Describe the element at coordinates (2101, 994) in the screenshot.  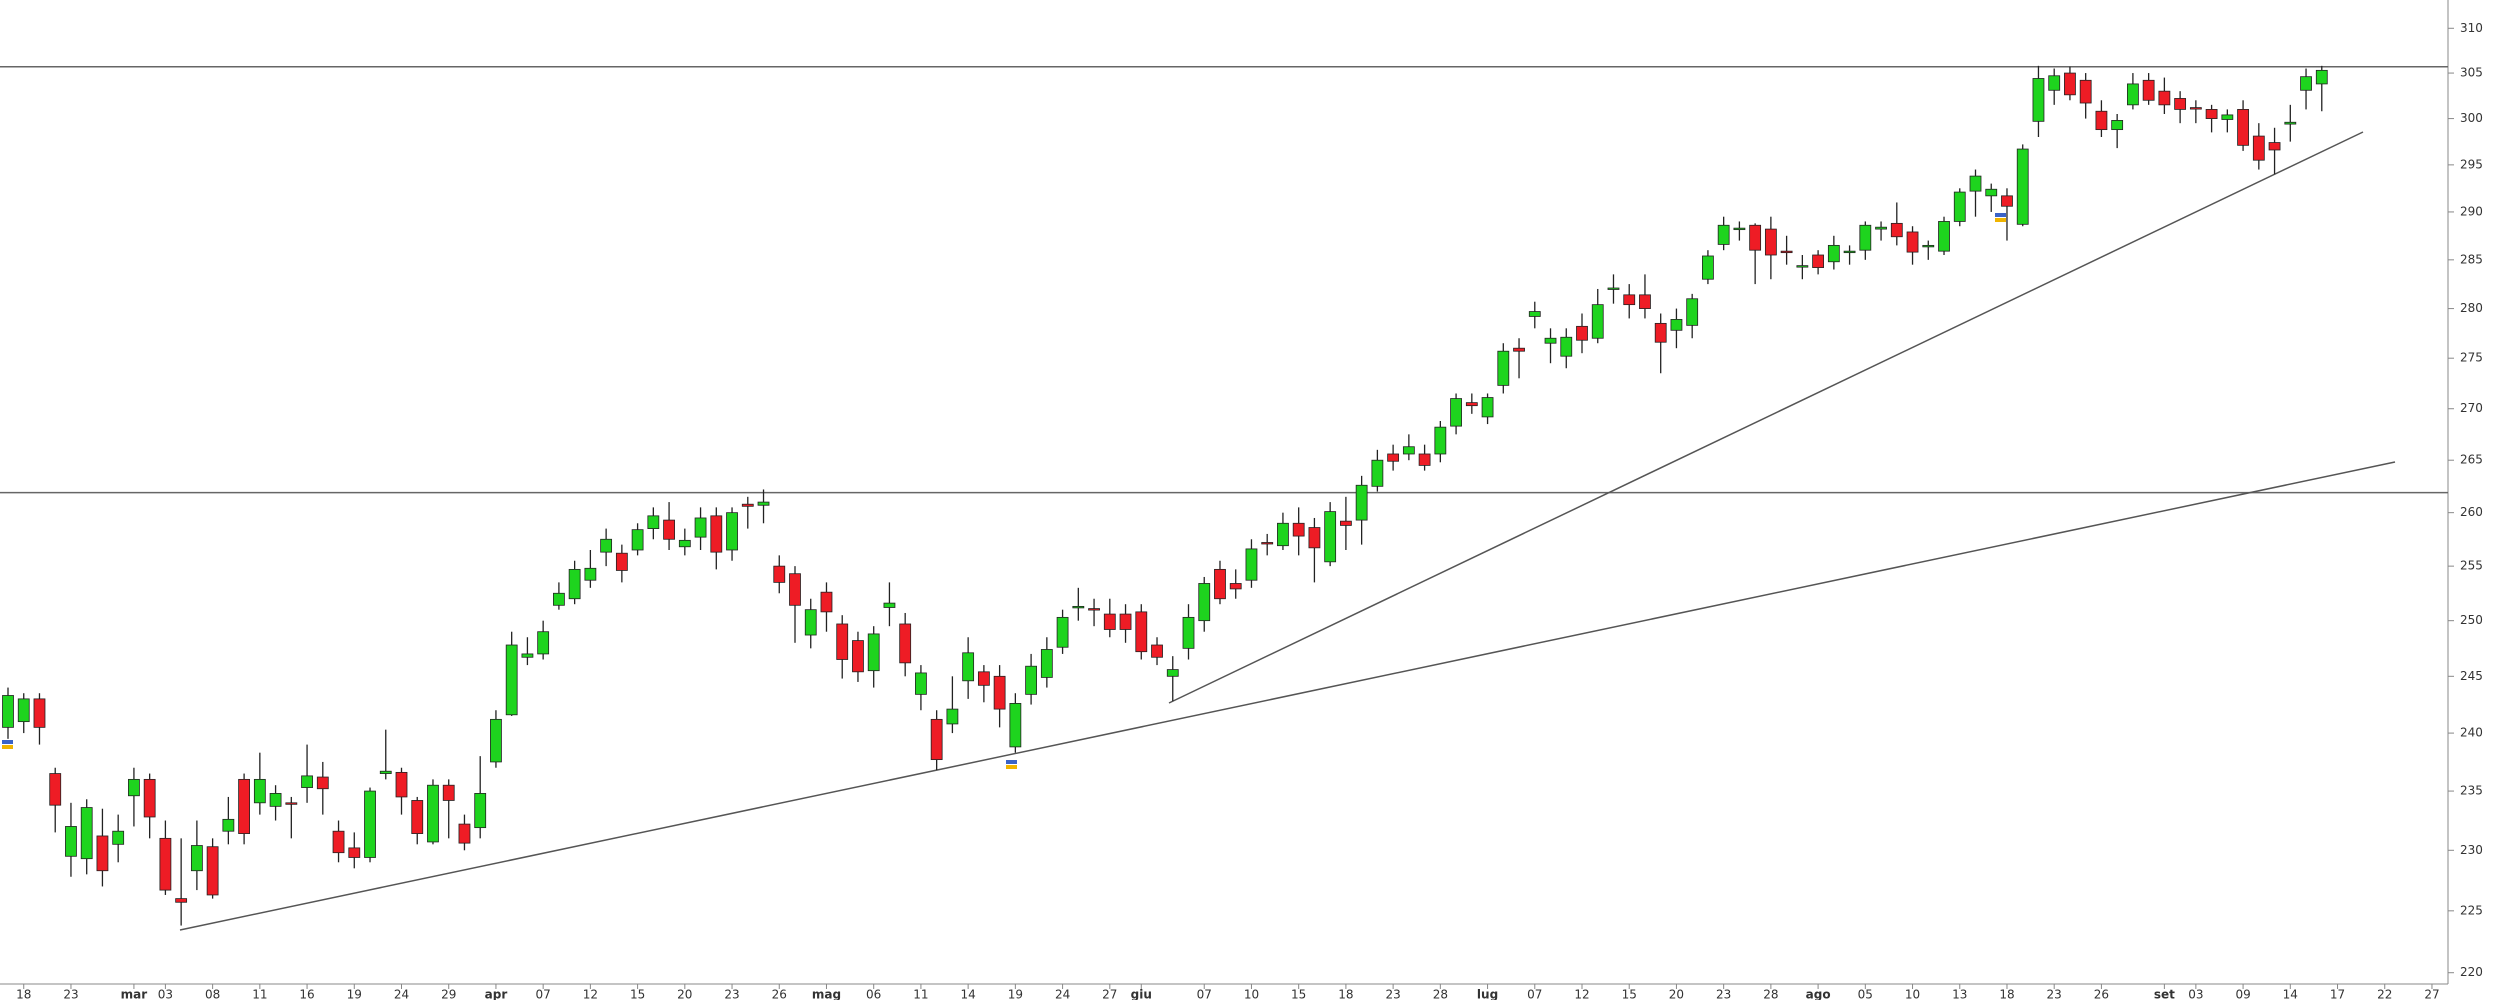
I see `x-tick-label: 26` at that location.